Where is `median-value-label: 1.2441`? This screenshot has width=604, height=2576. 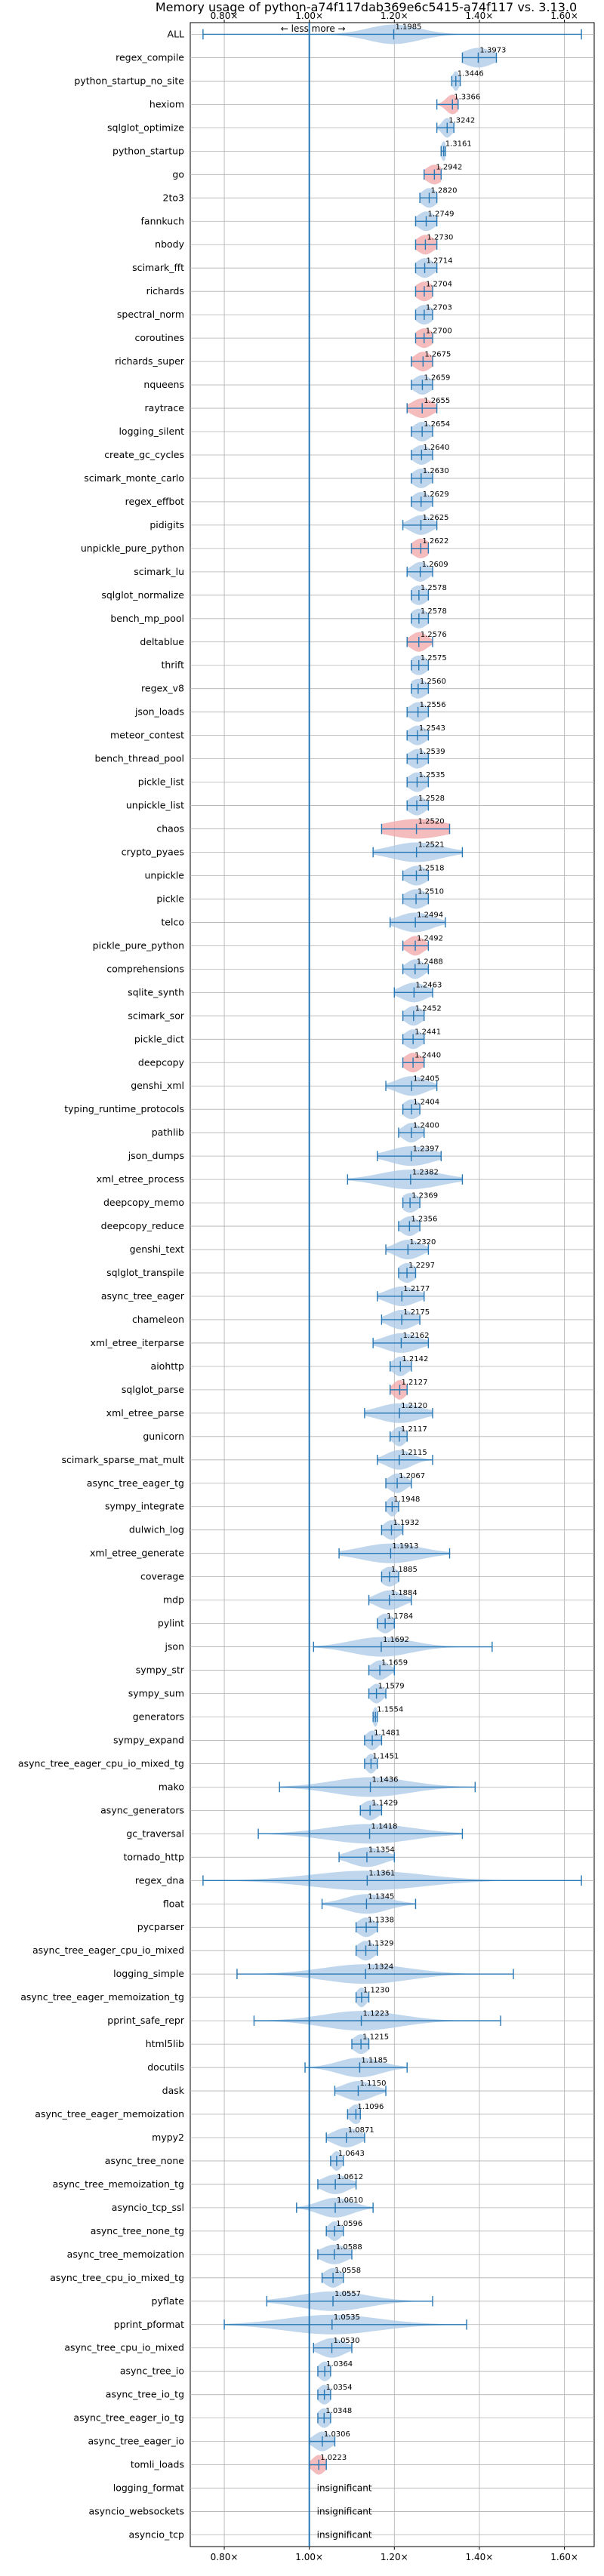
median-value-label: 1.2441 is located at coordinates (428, 1032).